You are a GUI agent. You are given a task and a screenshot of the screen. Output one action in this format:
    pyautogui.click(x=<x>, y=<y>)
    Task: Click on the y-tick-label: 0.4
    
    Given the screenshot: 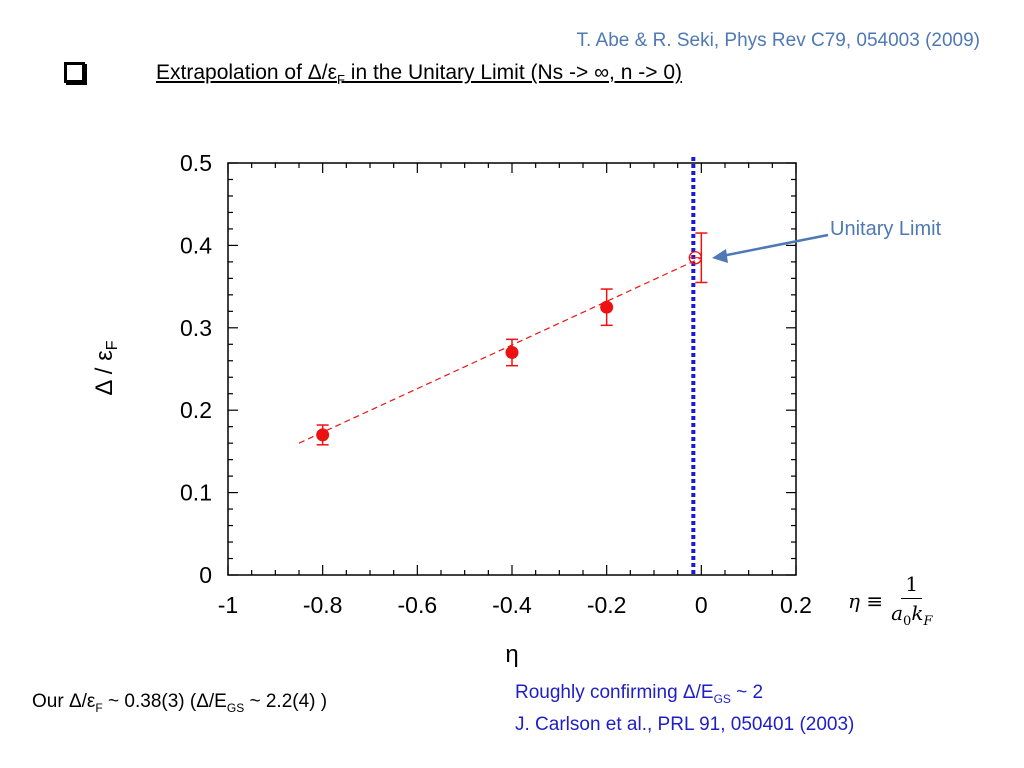 What is the action you would take?
    pyautogui.click(x=196, y=245)
    